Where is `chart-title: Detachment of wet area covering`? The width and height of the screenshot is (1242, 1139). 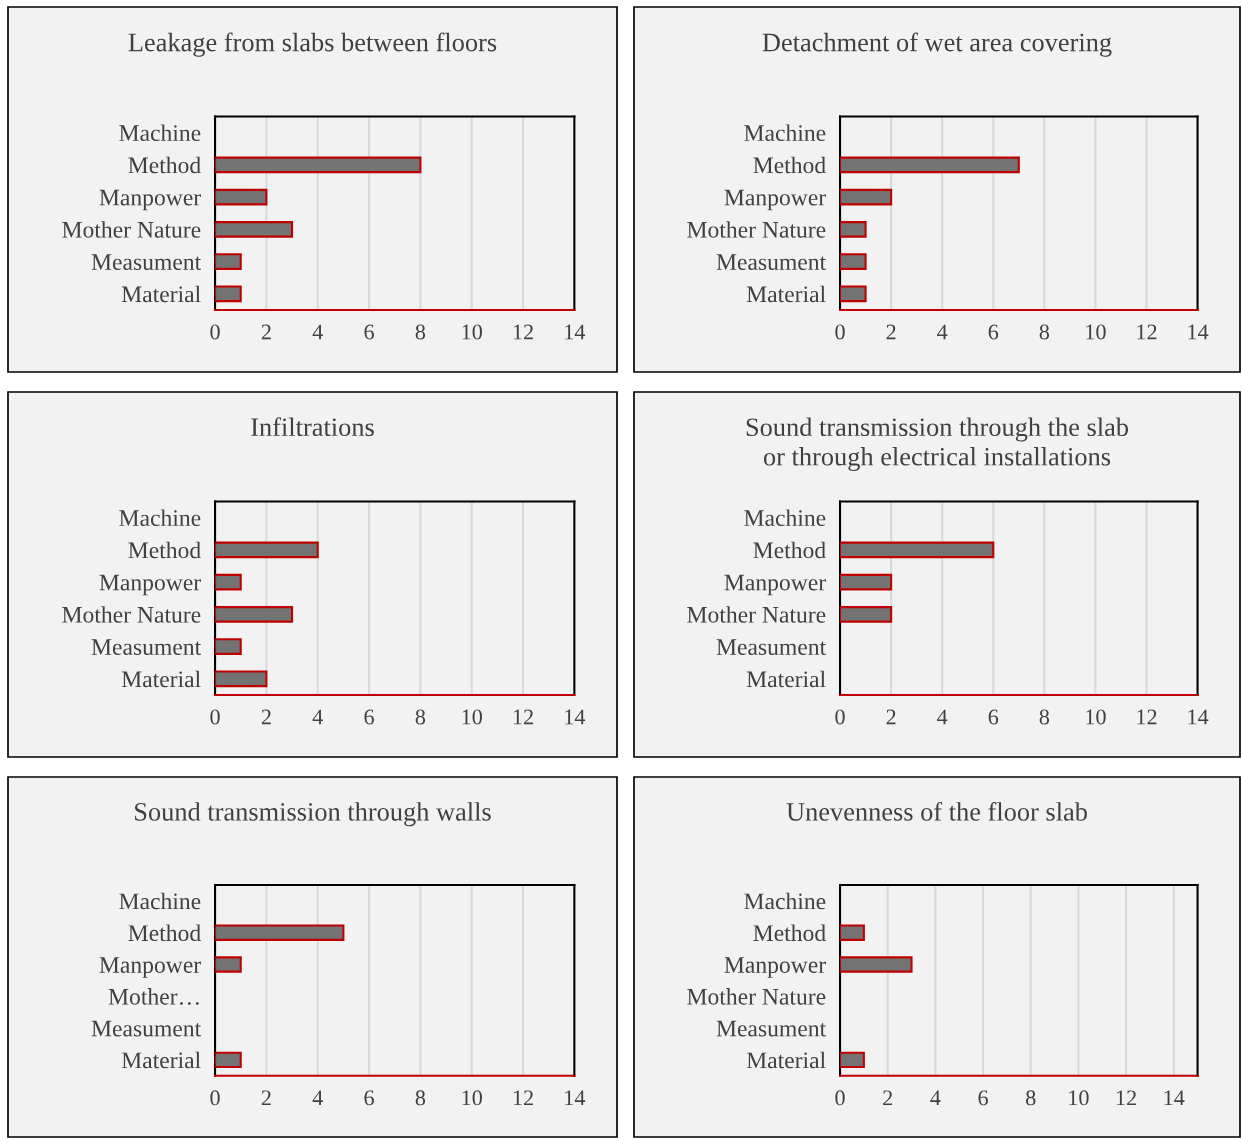 chart-title: Detachment of wet area covering is located at coordinates (937, 44).